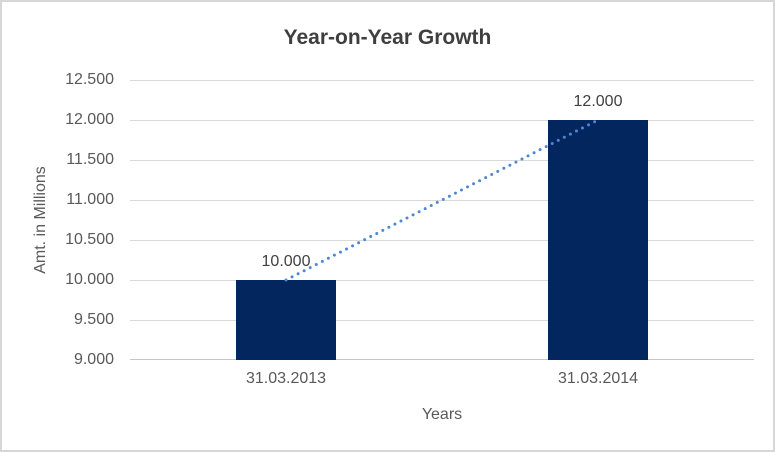 The width and height of the screenshot is (775, 452). I want to click on y-tick-label: 12.500, so click(89, 79).